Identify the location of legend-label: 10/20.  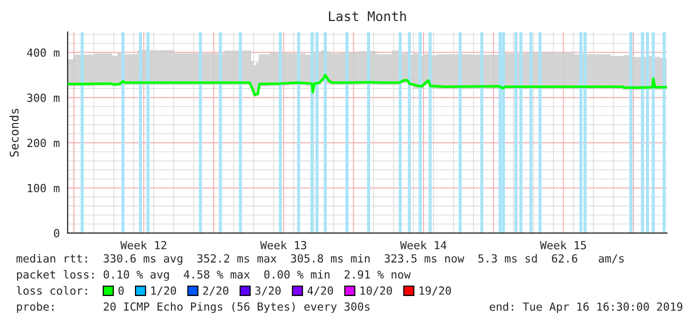
(376, 291).